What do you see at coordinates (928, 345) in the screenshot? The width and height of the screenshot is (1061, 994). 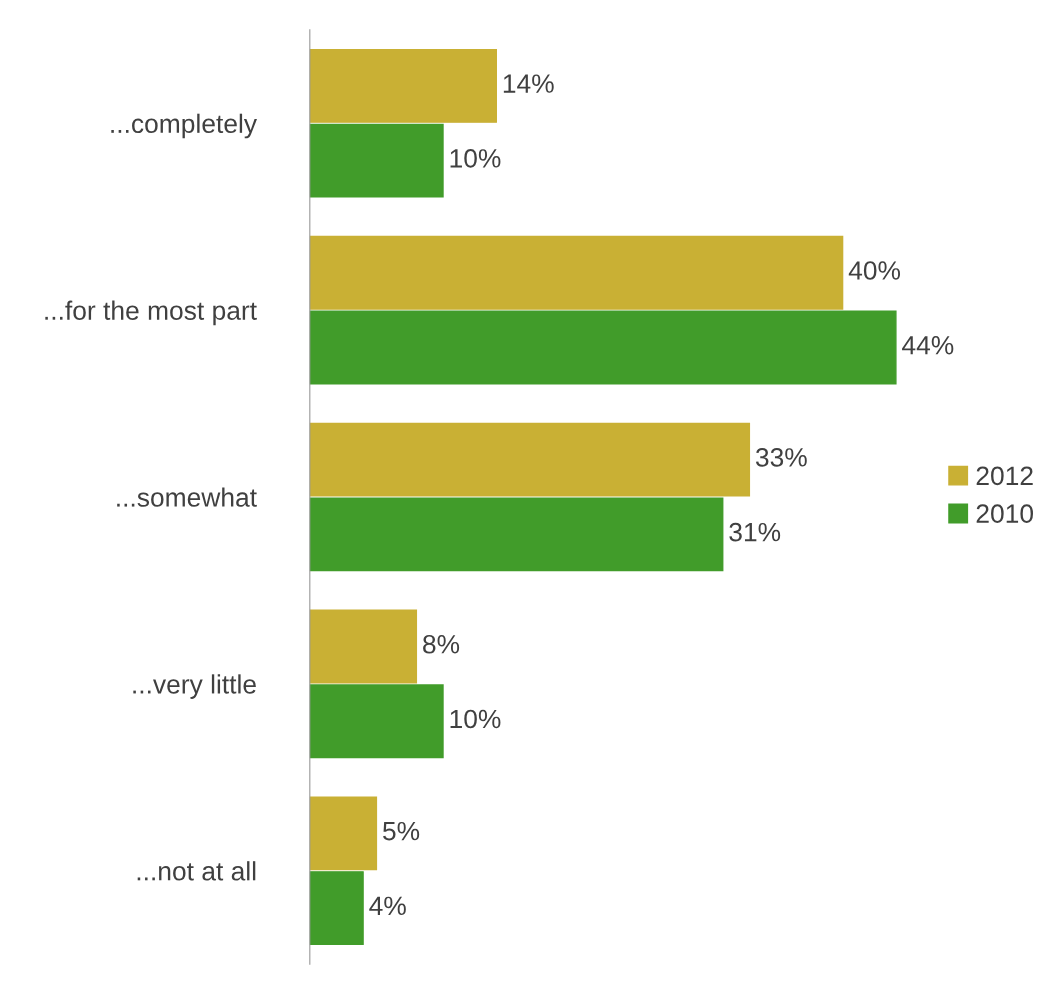 I see `data-label: 44%` at bounding box center [928, 345].